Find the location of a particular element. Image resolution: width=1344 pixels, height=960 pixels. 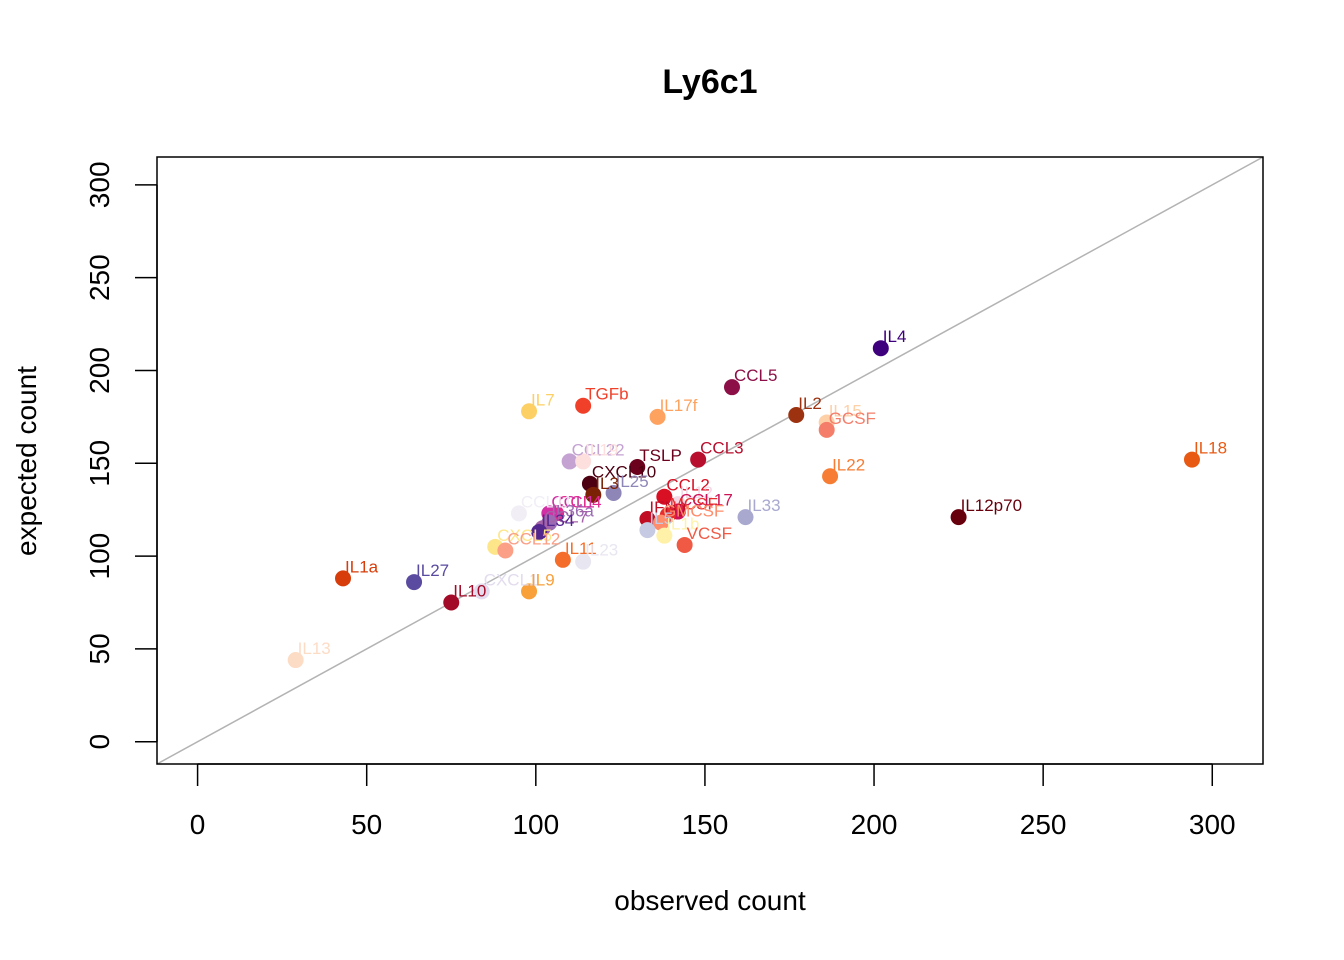

data-point-il4 is located at coordinates (880, 348).